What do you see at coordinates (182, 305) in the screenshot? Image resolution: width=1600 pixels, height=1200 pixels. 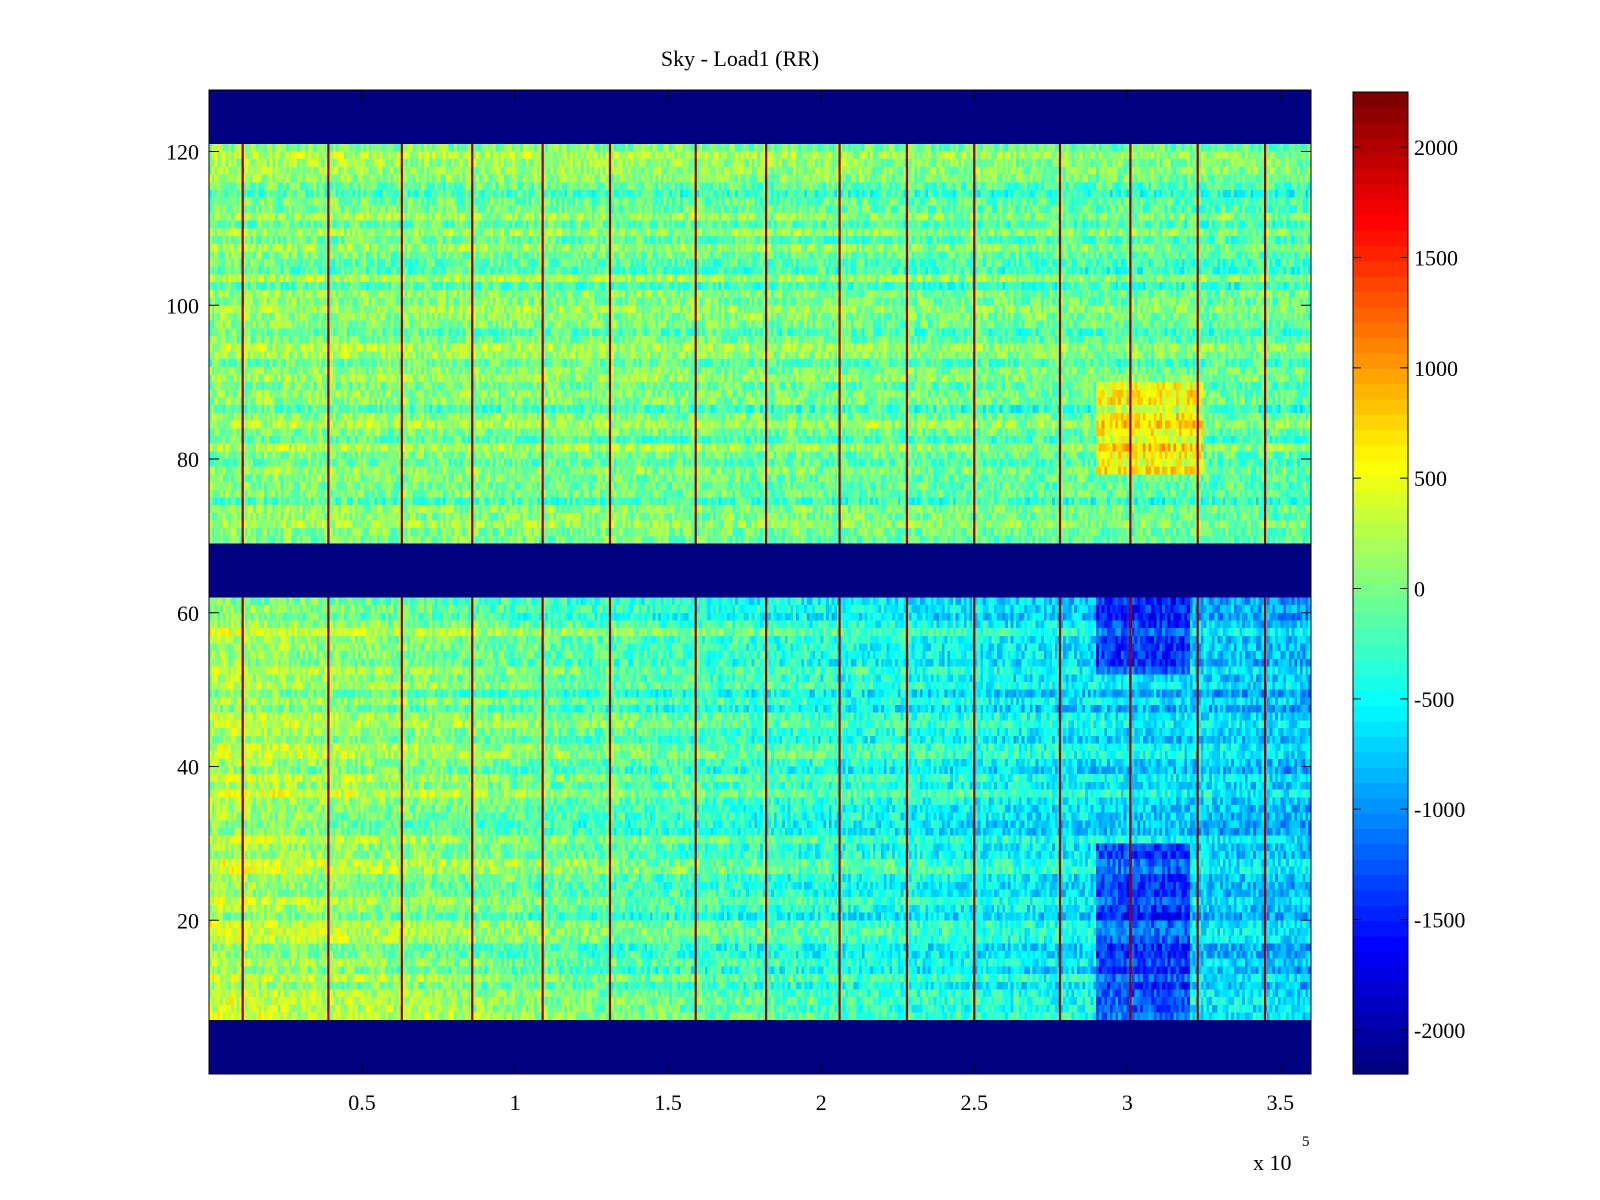 I see `y-tick-label: 100` at bounding box center [182, 305].